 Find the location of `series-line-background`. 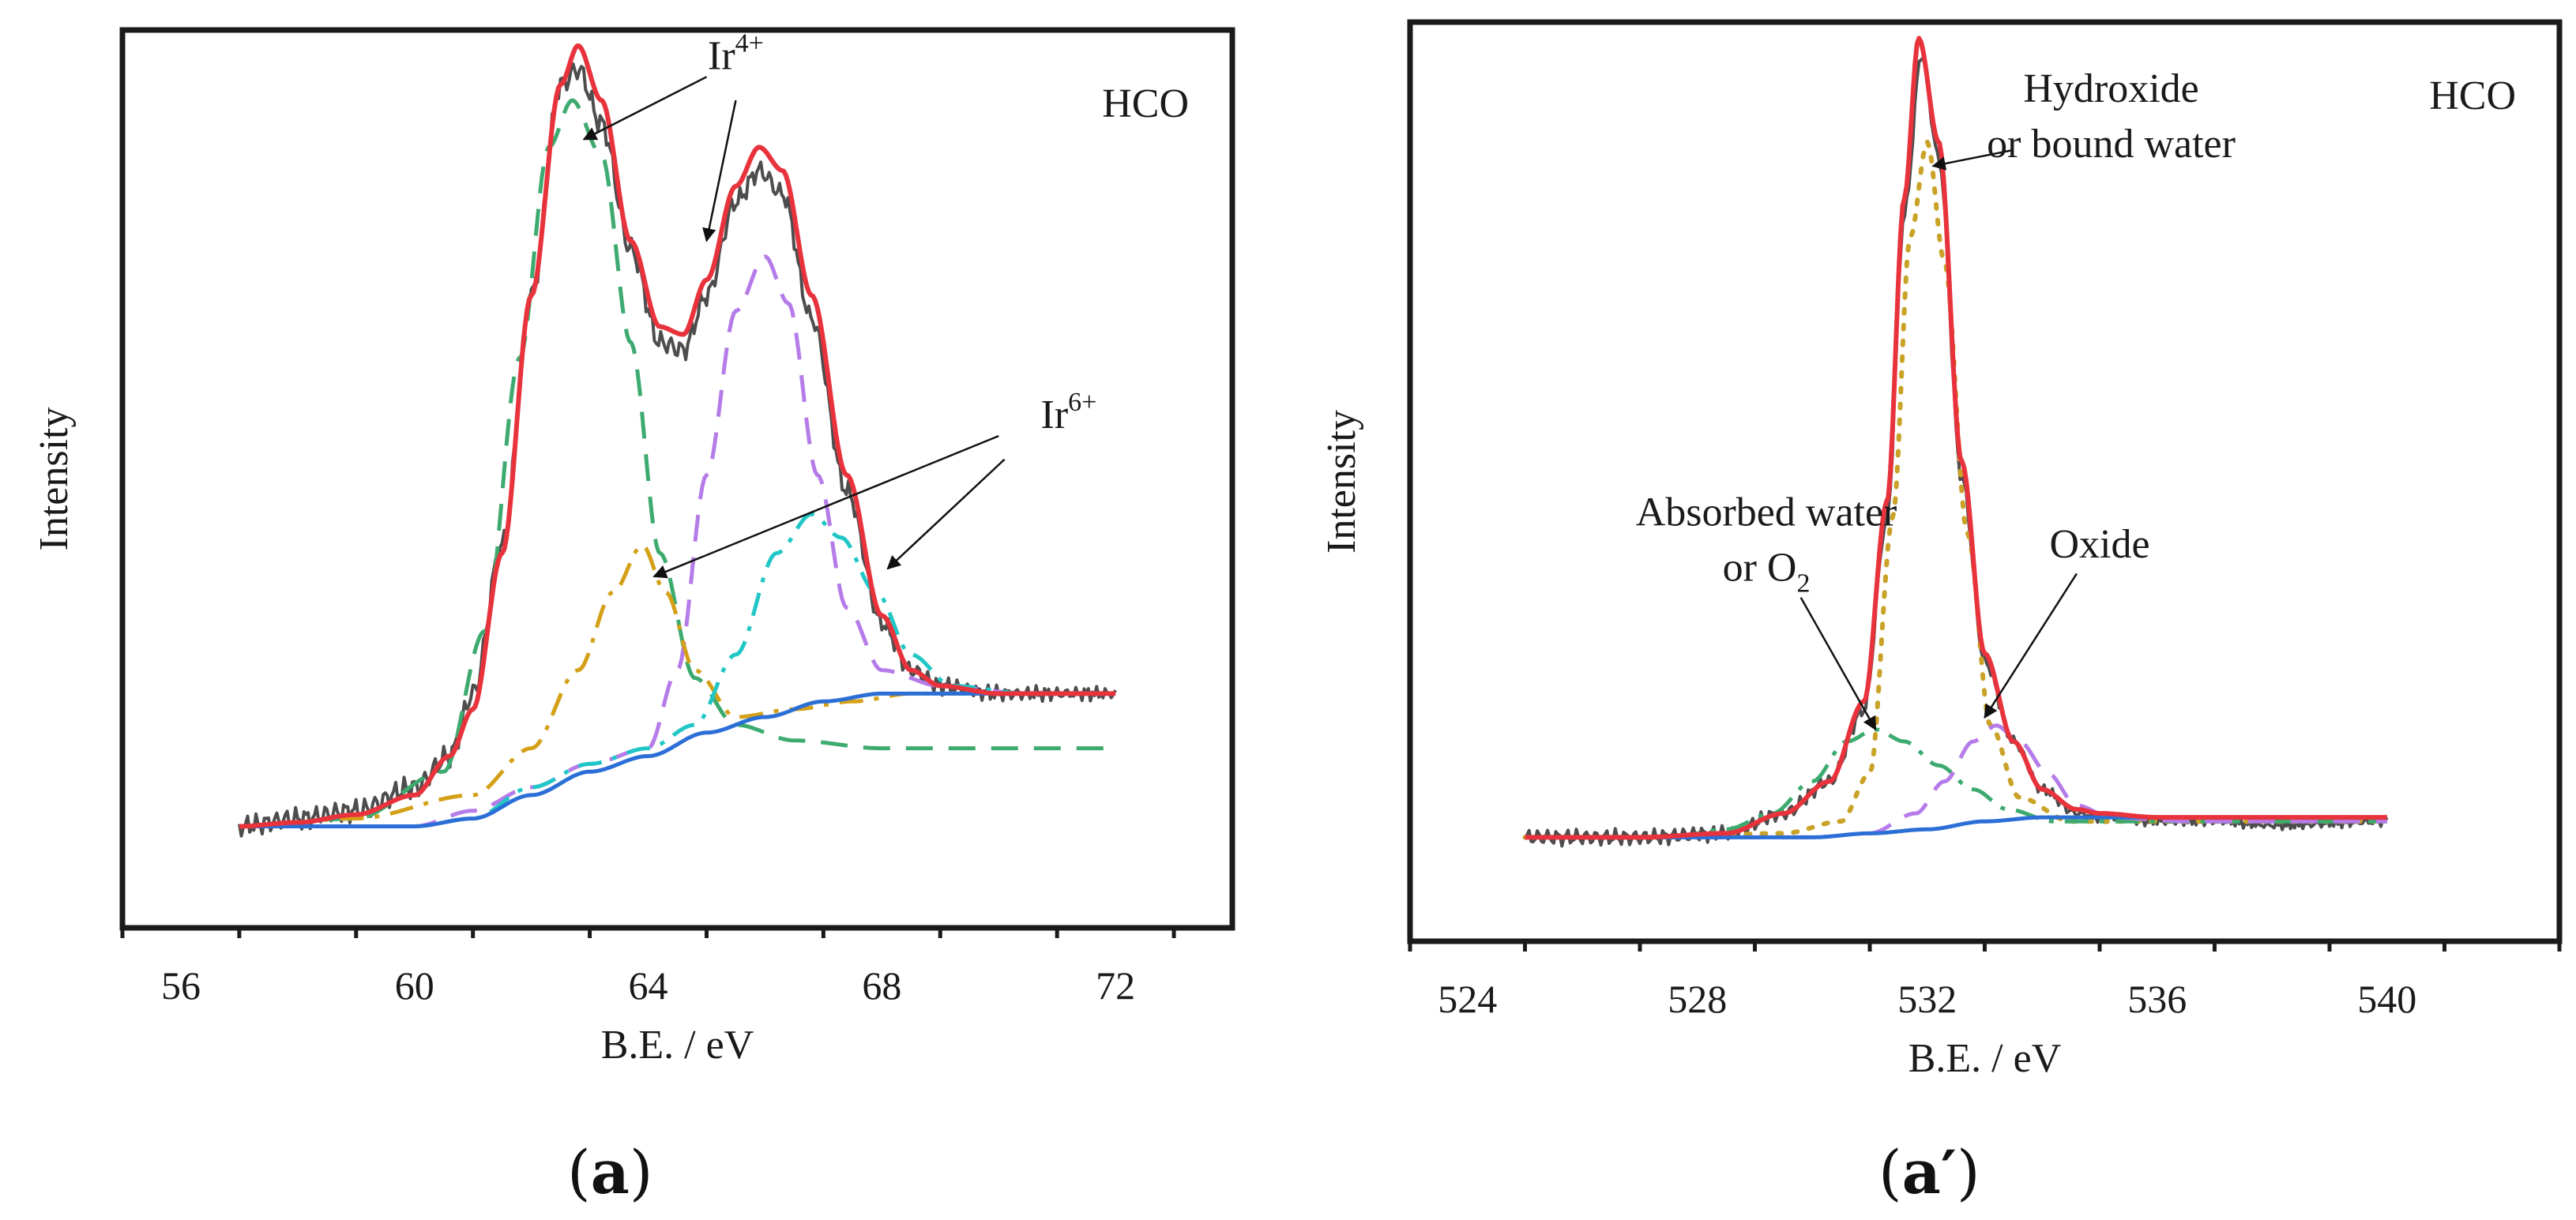

series-line-background is located at coordinates (677, 759).